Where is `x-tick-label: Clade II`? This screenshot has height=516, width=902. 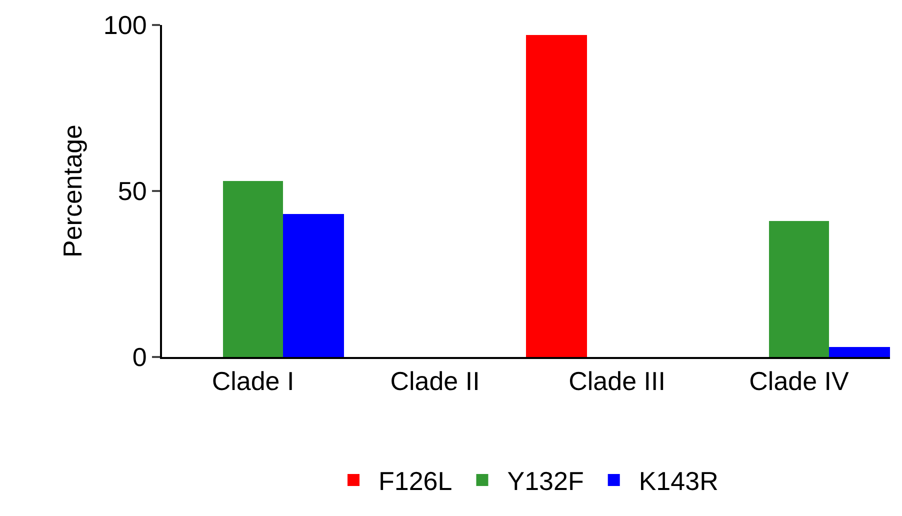 x-tick-label: Clade II is located at coordinates (435, 381).